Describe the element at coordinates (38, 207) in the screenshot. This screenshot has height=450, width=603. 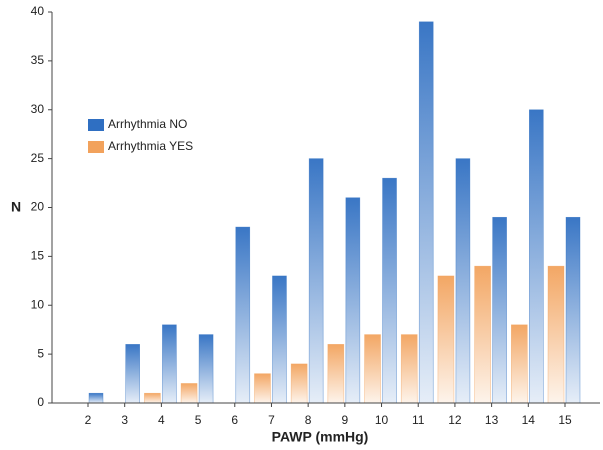
I see `y-tick-label: 20` at that location.